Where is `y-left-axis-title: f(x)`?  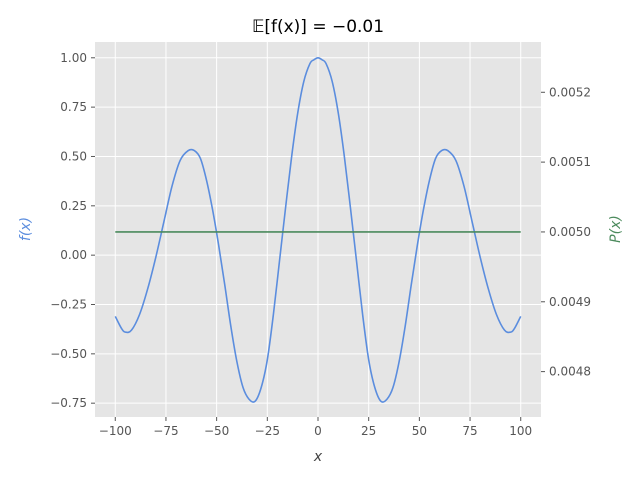 y-left-axis-title: f(x) is located at coordinates (26, 229).